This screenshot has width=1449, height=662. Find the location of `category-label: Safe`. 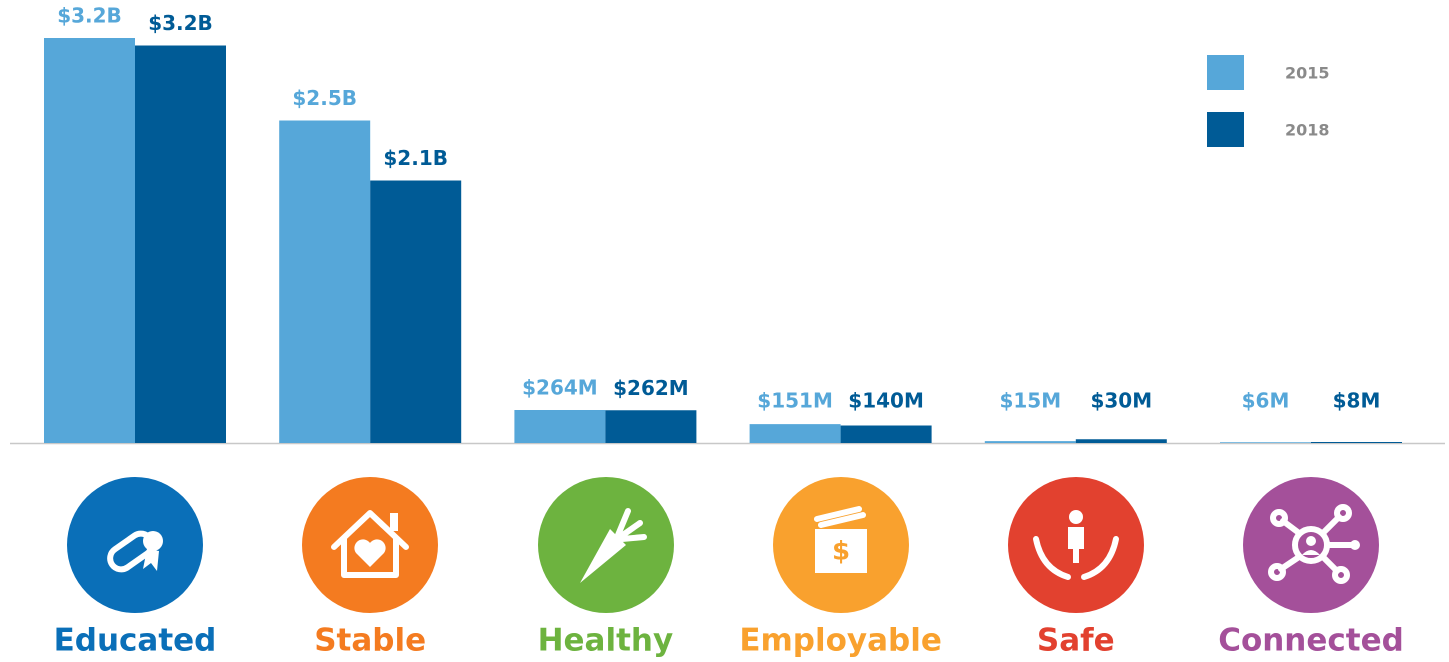

category-label: Safe is located at coordinates (1076, 641).